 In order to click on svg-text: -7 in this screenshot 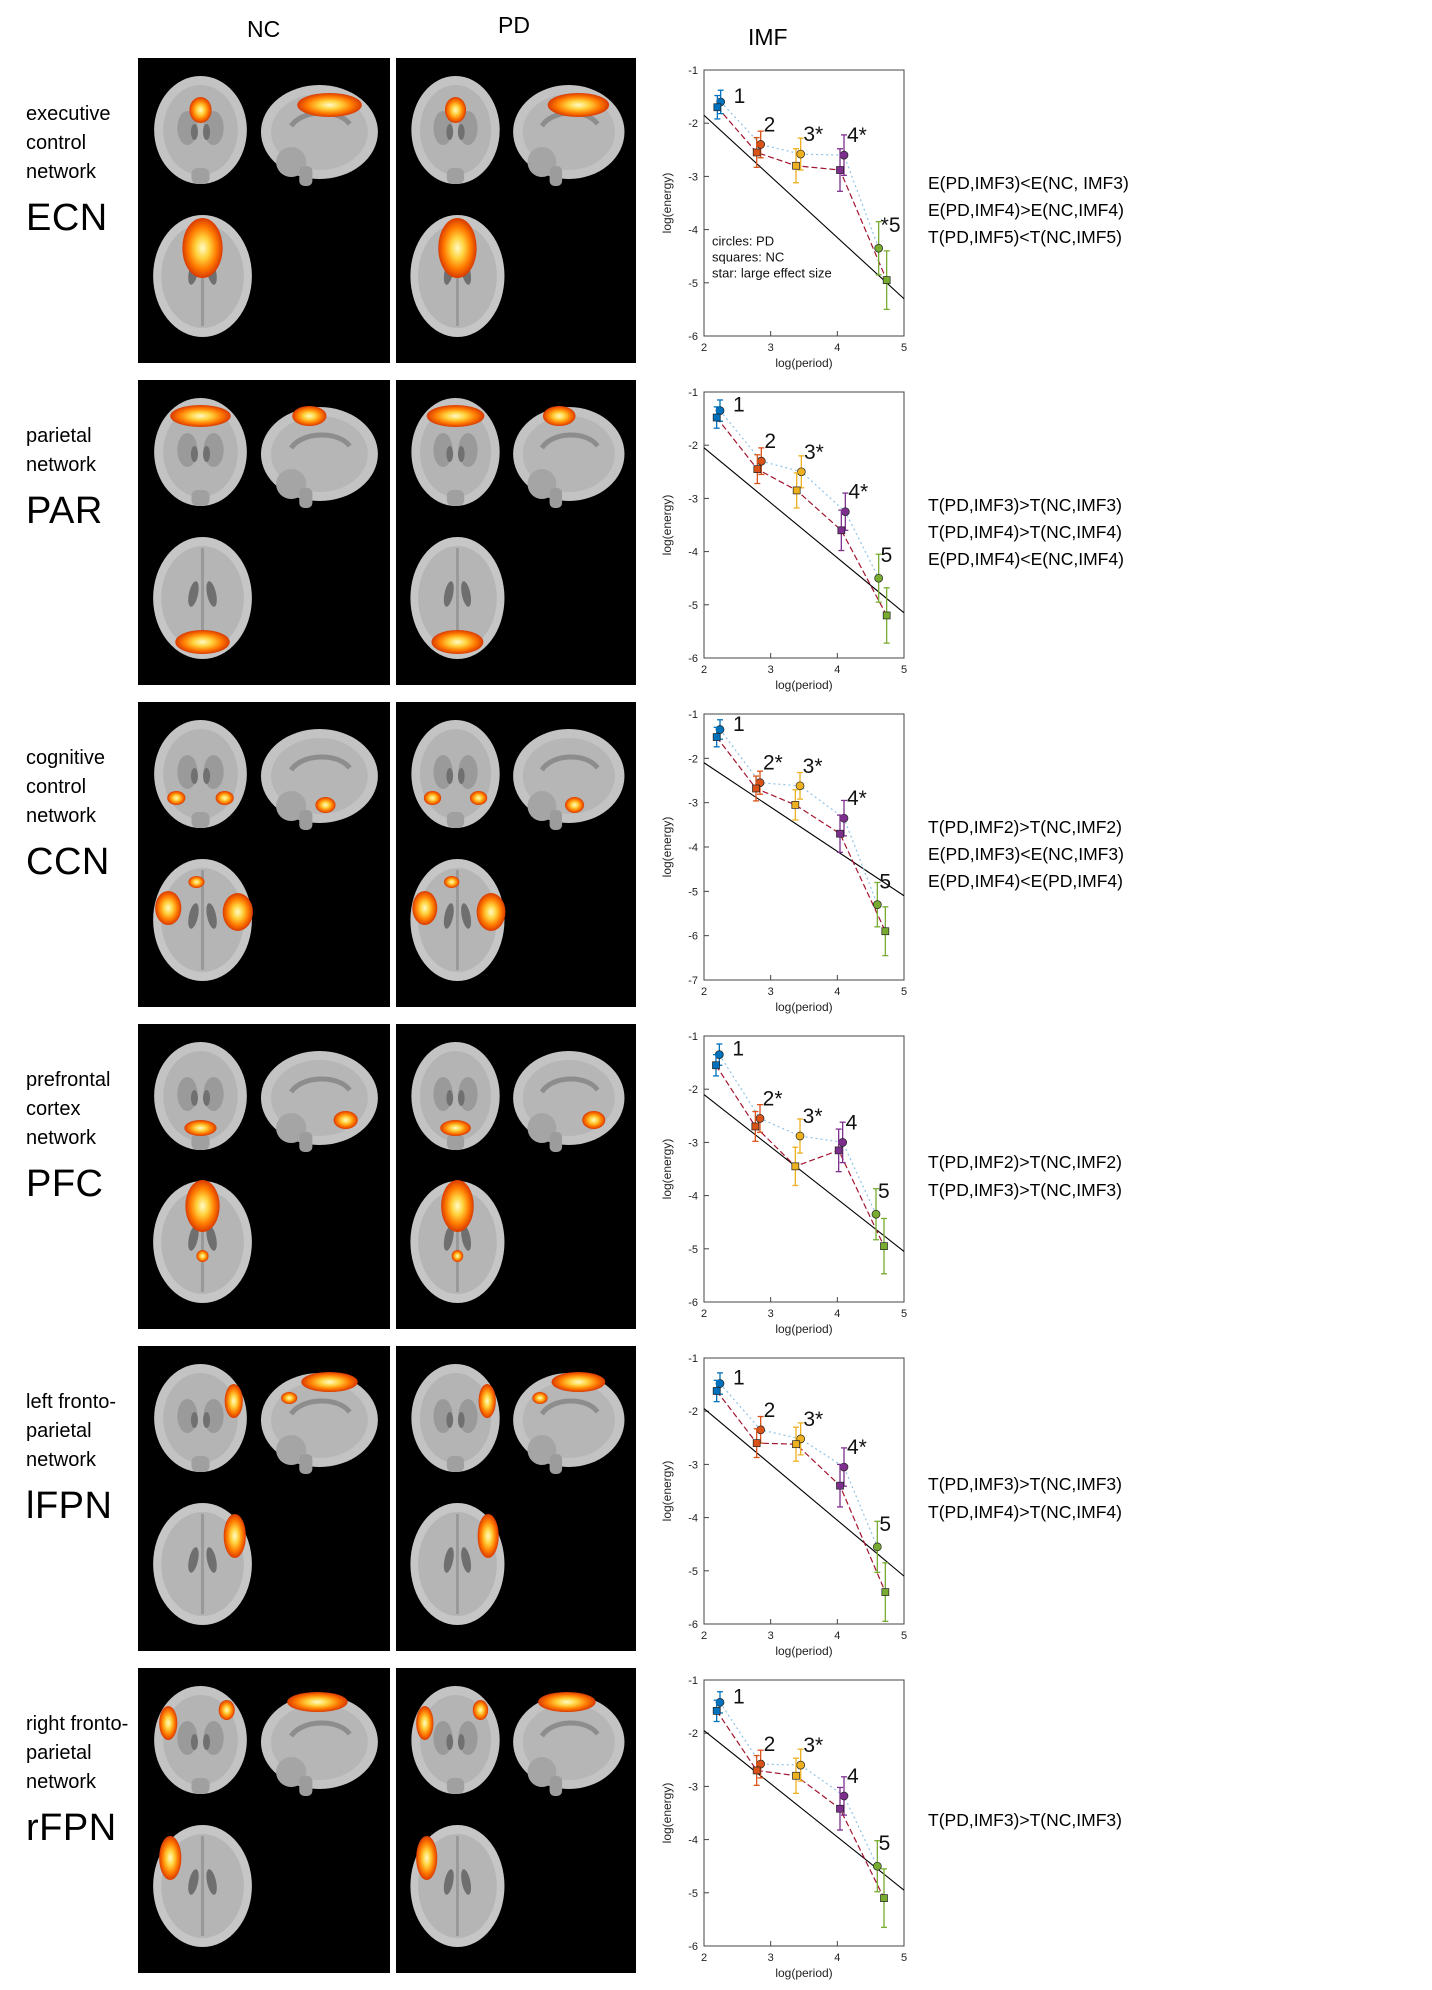, I will do `click(693, 981)`.